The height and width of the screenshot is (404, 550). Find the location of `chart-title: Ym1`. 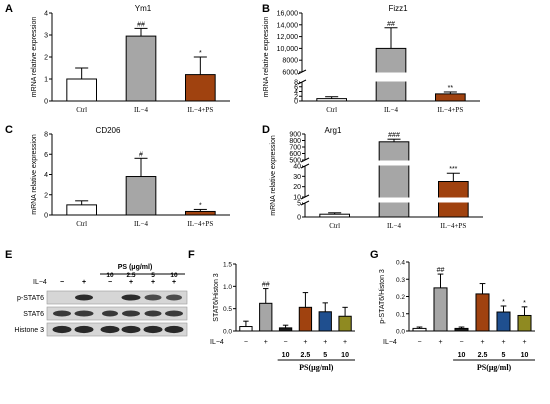

chart-title: Ym1 is located at coordinates (143, 8).